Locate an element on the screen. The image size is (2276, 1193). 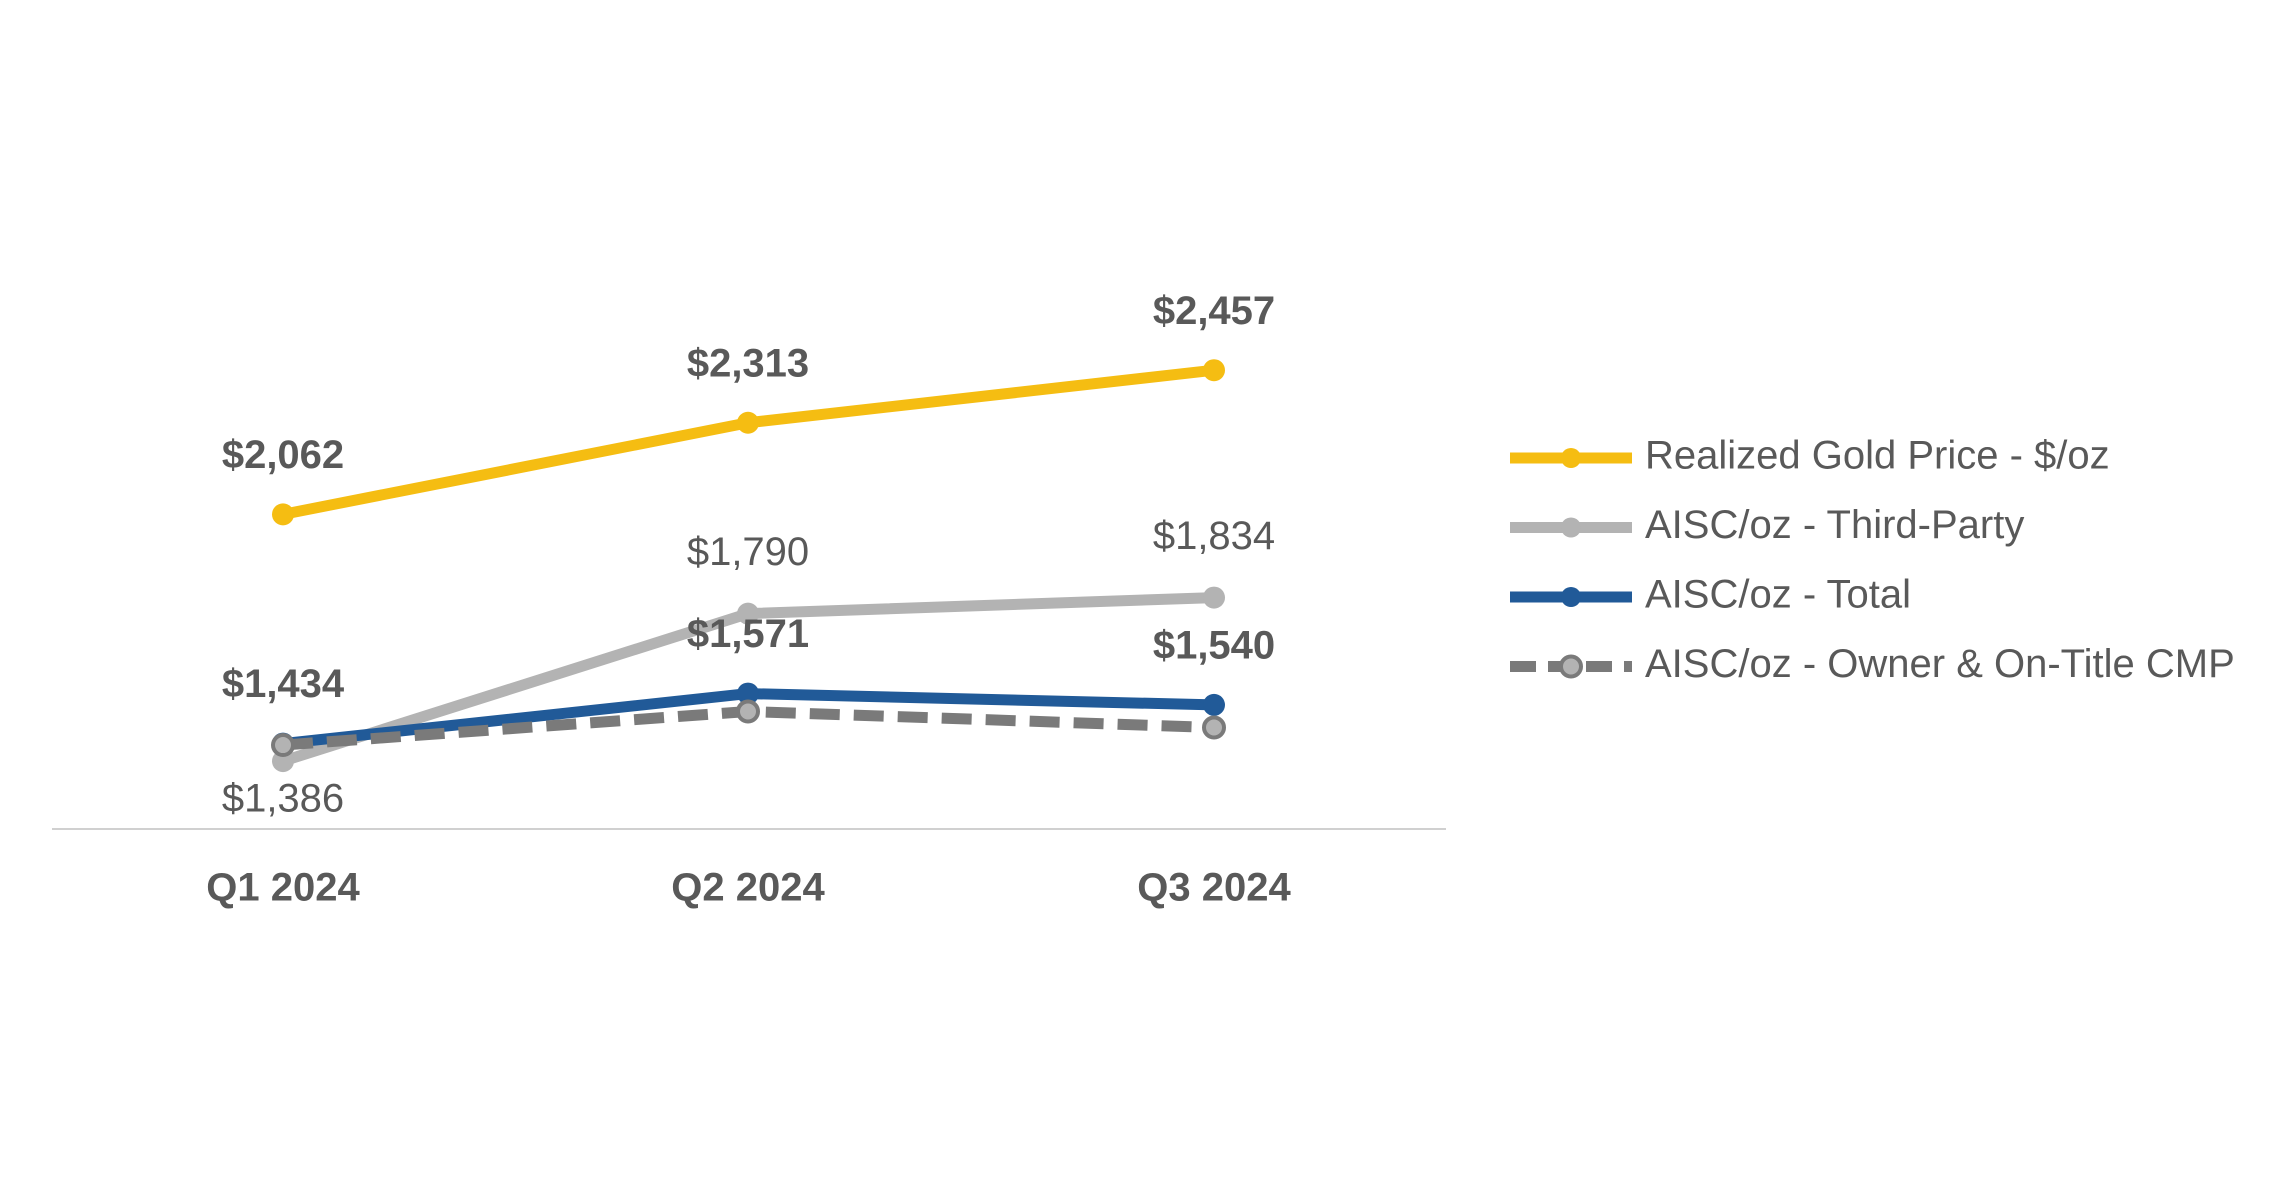
legend-label: AISC/oz - Owner & On-Title CMP is located at coordinates (1940, 664).